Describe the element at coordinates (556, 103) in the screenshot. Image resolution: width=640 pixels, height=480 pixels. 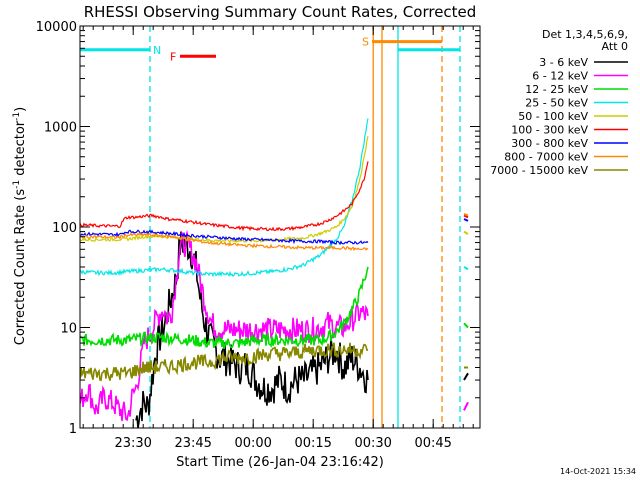
I see `legend-label-25-50-kev: 25 - 50 keV` at that location.